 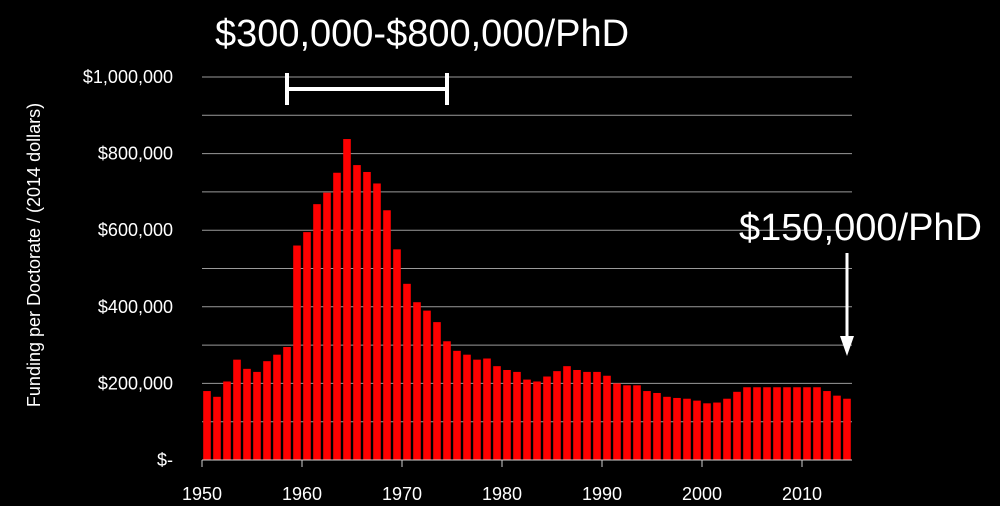 I want to click on x-tick-label: 1970, so click(x=402, y=494).